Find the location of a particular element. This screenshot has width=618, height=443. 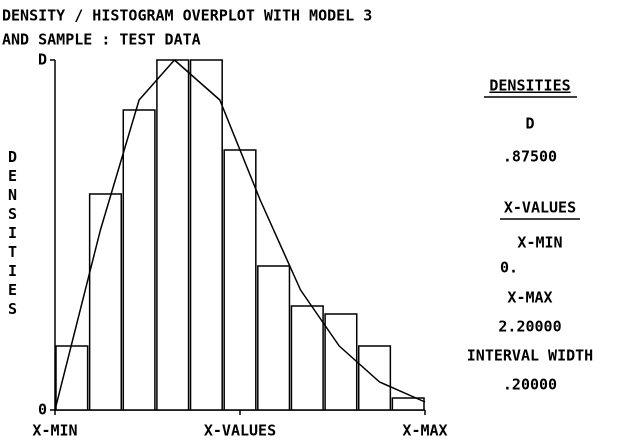

x-tick-label: X-VALUES is located at coordinates (240, 431).